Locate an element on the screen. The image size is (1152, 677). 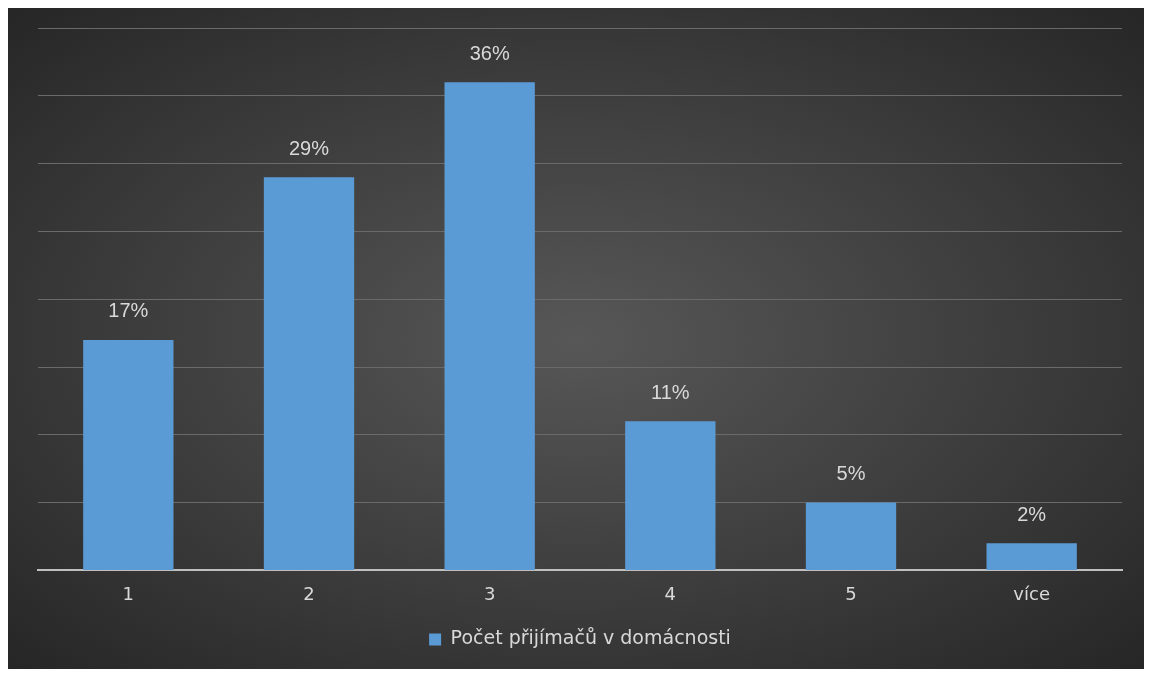
data-label: 36% is located at coordinates (489, 52).